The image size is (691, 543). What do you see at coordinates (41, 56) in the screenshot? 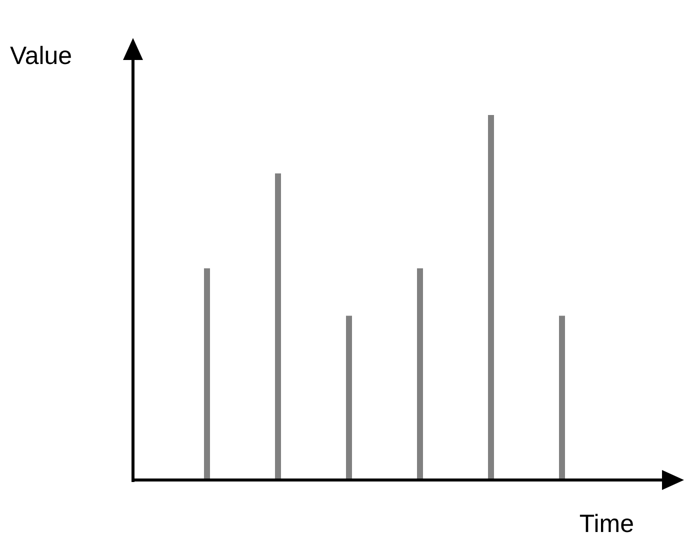
I see `y-axis-title: Value` at bounding box center [41, 56].